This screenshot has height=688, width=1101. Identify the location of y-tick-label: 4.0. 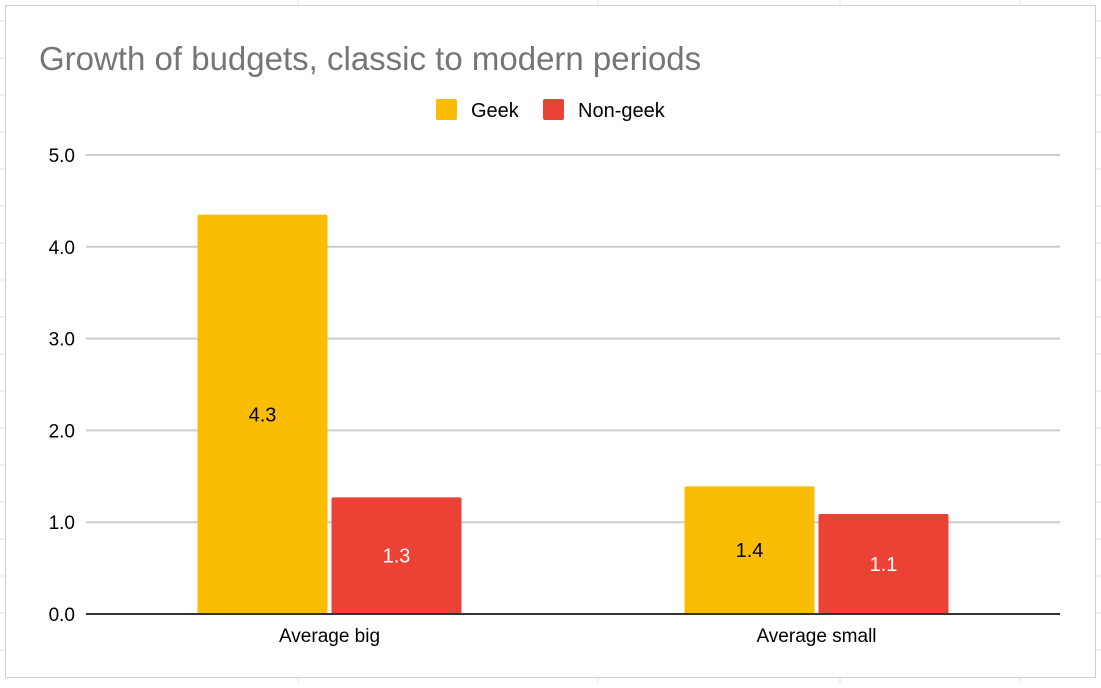
(62, 248).